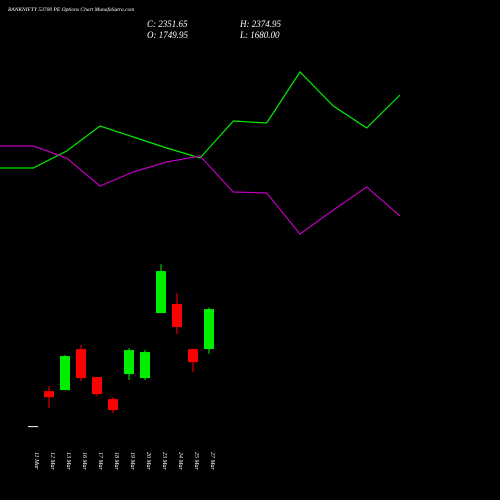 The width and height of the screenshot is (500, 500). I want to click on x-tick-label: 24 Mar, so click(180, 461).